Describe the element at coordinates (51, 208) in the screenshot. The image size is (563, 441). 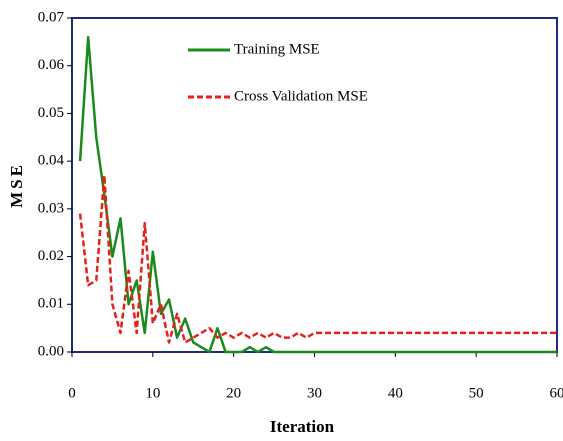
I see `y-tick-label: 0.03` at that location.